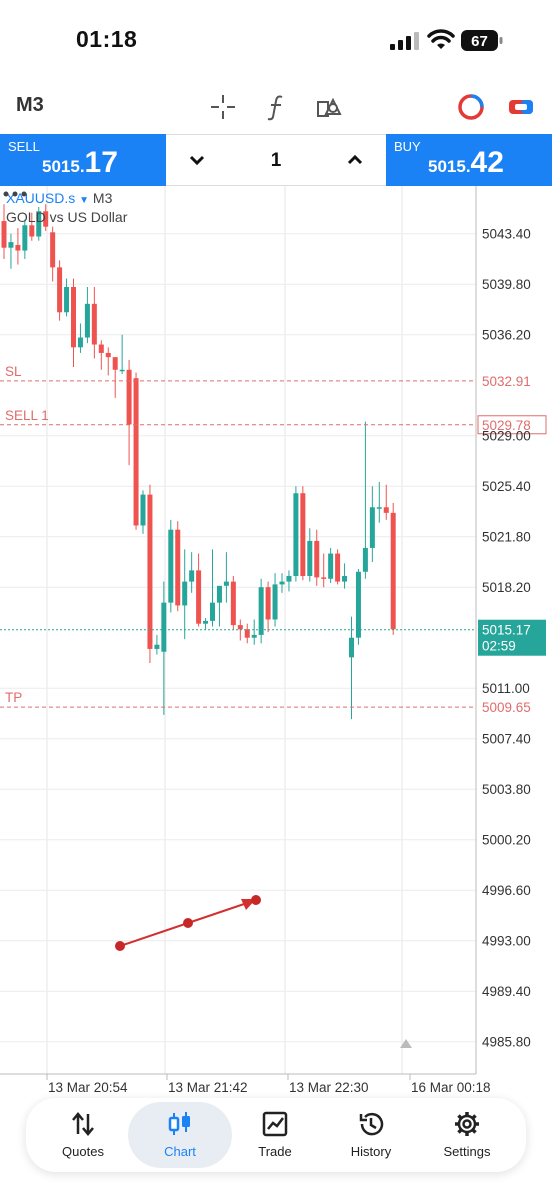  I want to click on caret-down-icon: ▼, so click(84, 200).